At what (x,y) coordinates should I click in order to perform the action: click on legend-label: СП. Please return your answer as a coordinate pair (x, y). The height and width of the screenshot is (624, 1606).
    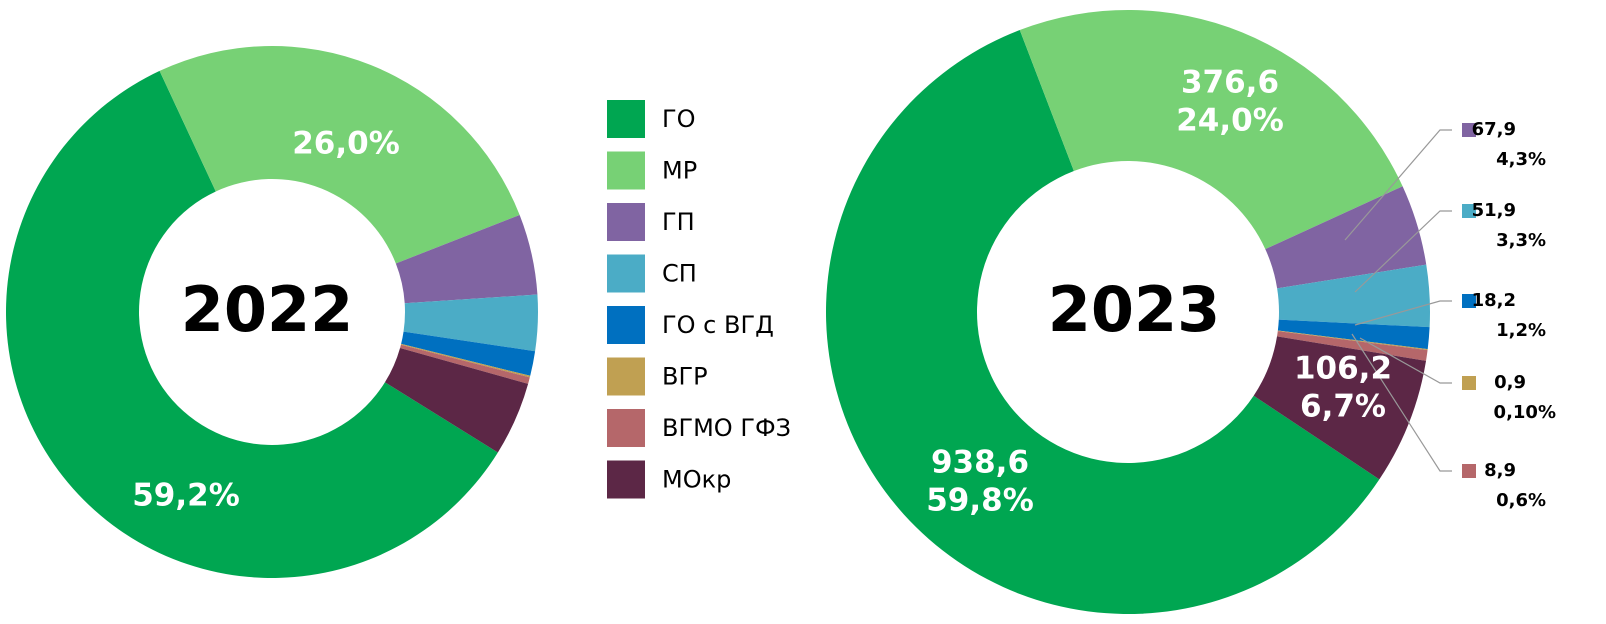
    Looking at the image, I should click on (679, 274).